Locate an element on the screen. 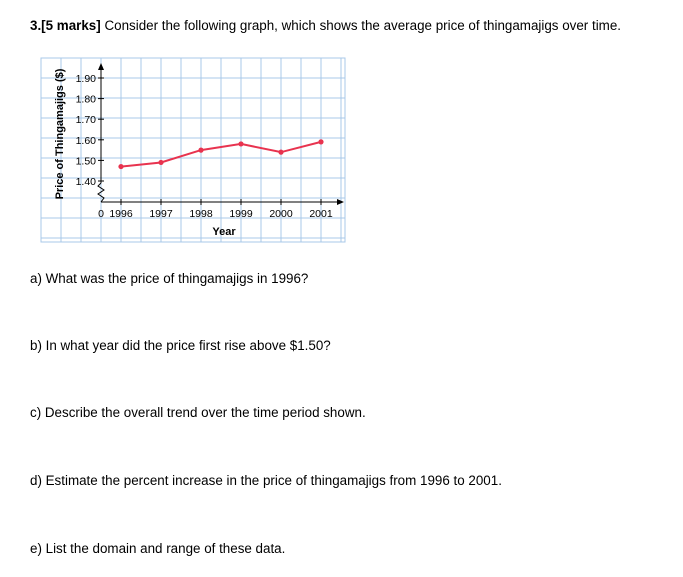 This screenshot has height=577, width=683. y-tick-label: 1.60 is located at coordinates (86, 141).